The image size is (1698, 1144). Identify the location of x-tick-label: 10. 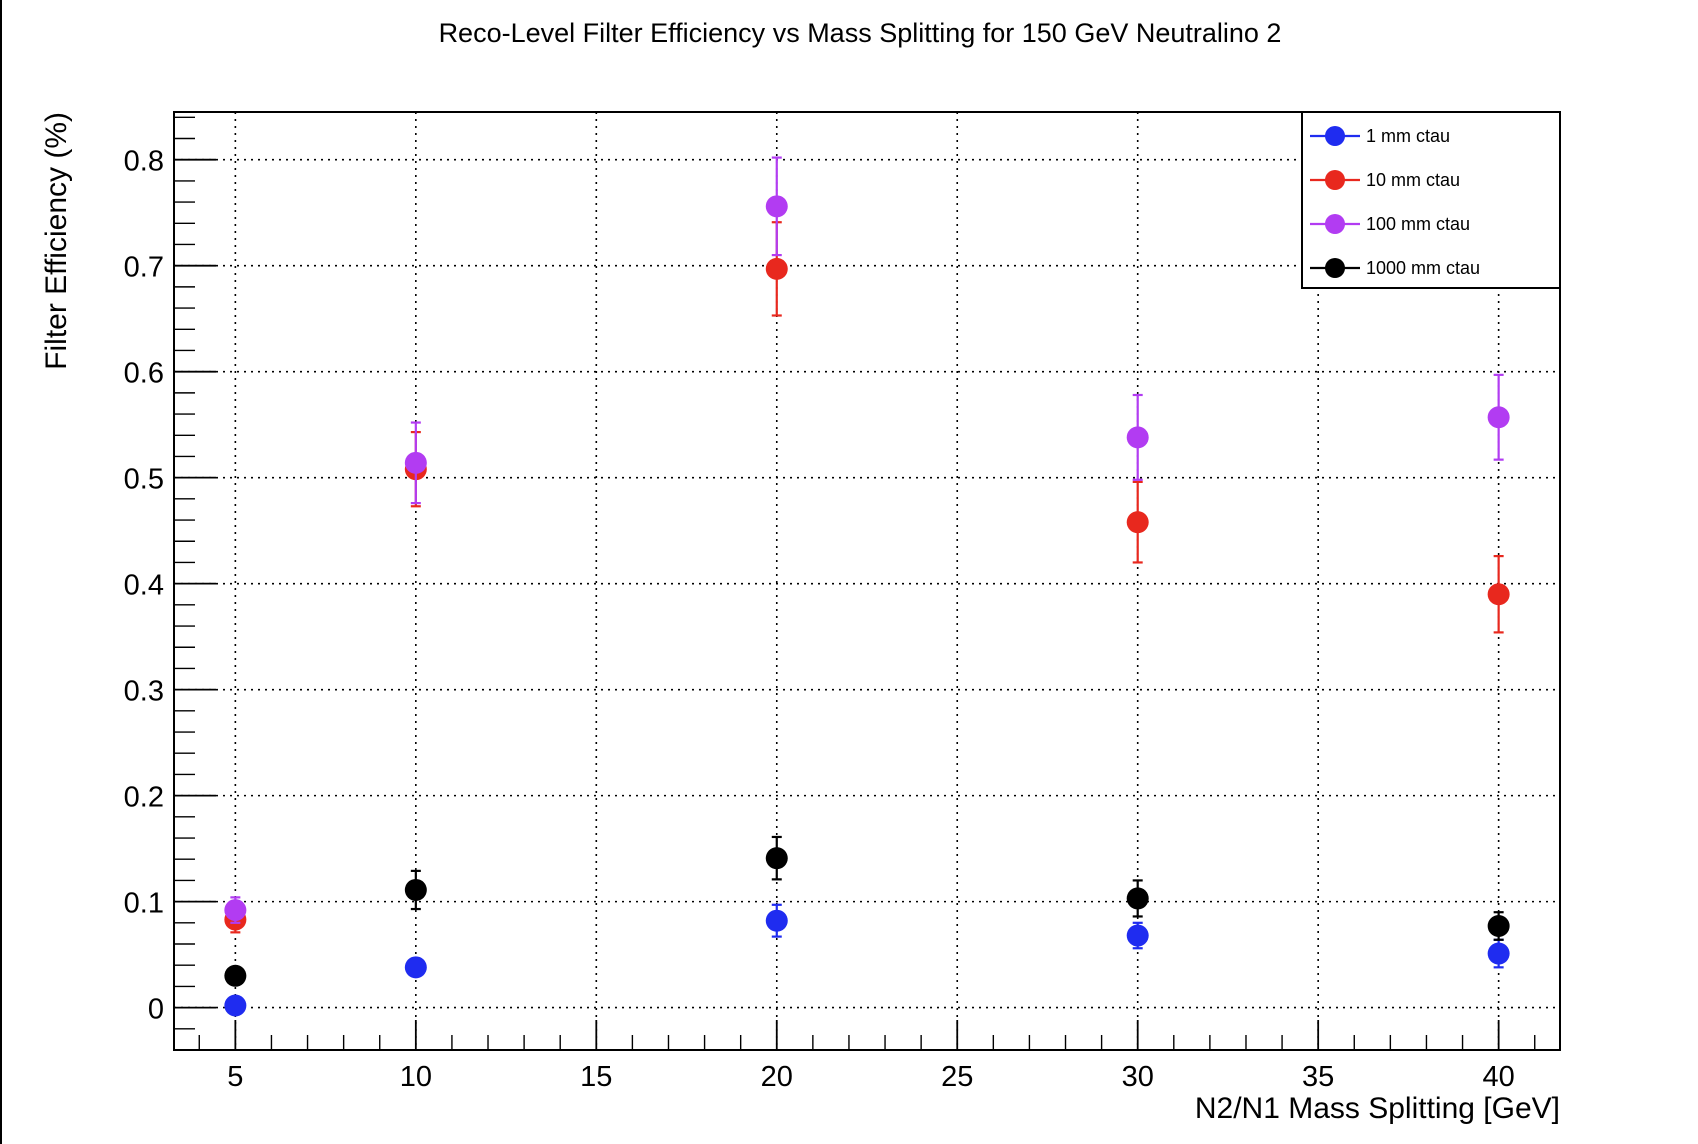
(416, 1077).